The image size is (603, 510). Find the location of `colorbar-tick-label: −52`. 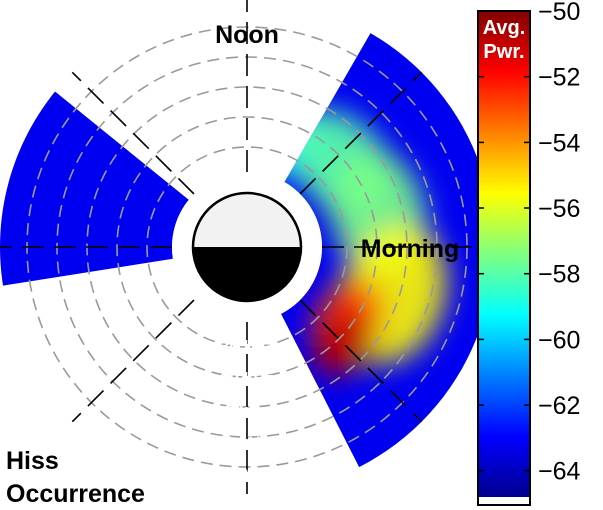

colorbar-tick-label: −52 is located at coordinates (559, 78).